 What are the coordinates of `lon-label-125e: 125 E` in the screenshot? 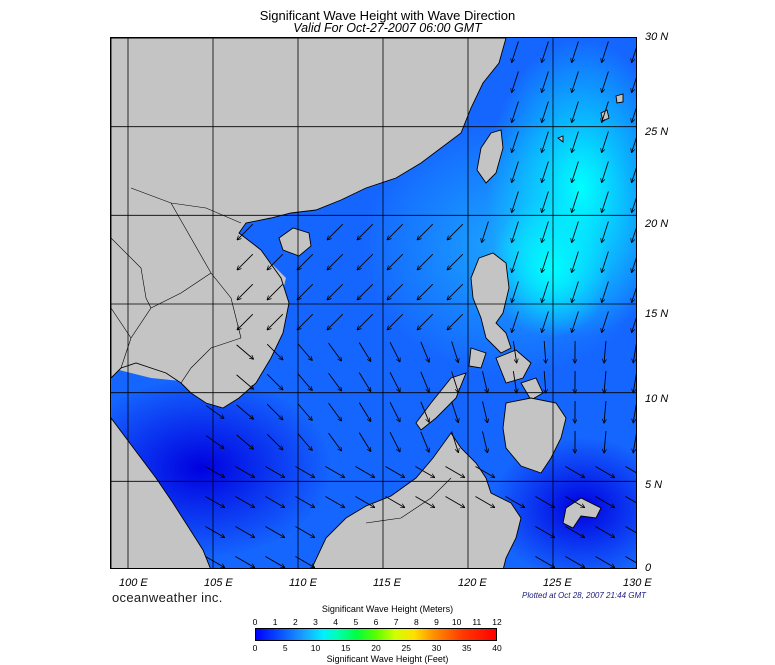 It's located at (557, 583).